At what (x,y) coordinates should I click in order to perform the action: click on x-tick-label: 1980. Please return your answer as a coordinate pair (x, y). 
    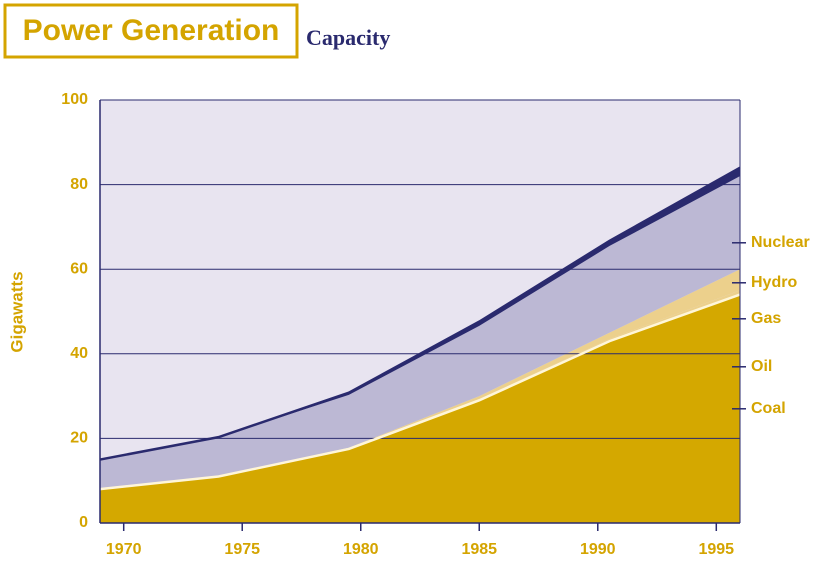
    Looking at the image, I should click on (361, 549).